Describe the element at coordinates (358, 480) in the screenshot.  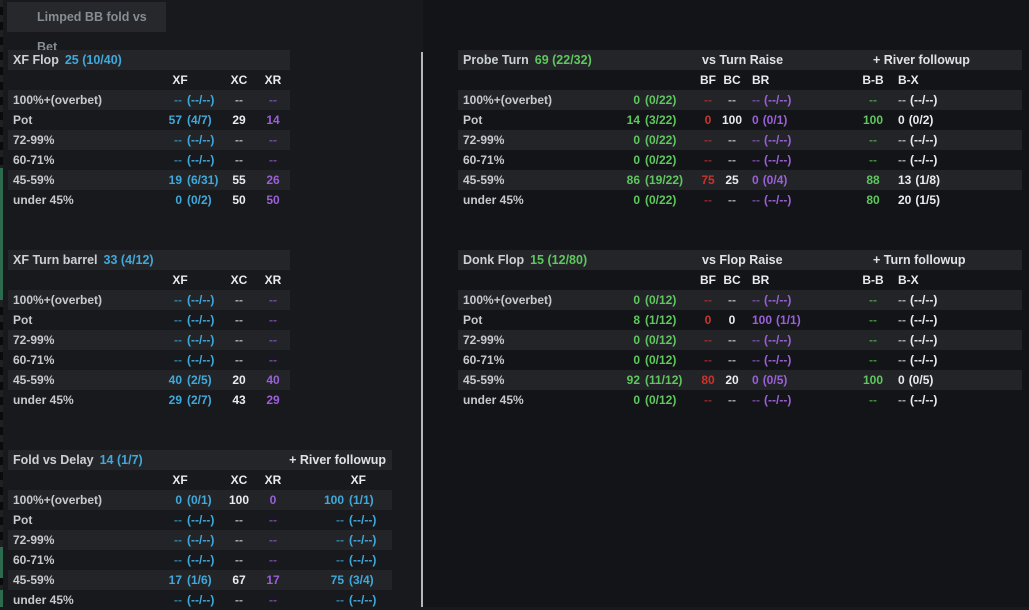
I see `col-header-river-xf: XF` at that location.